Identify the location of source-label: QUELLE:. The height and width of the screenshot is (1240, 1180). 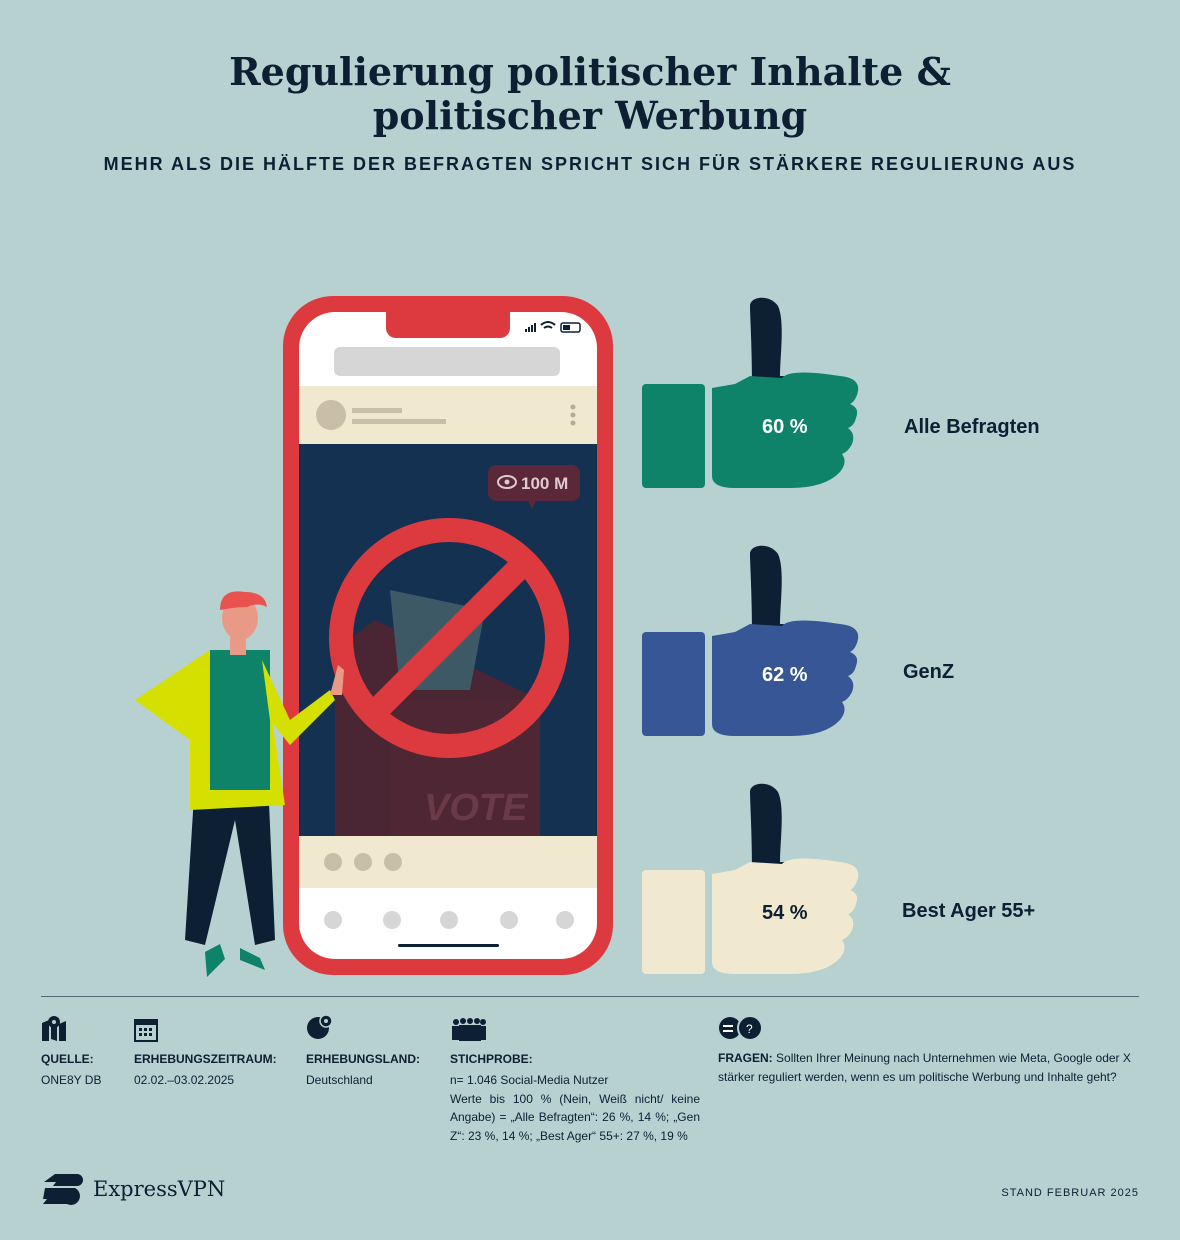
(67, 1059).